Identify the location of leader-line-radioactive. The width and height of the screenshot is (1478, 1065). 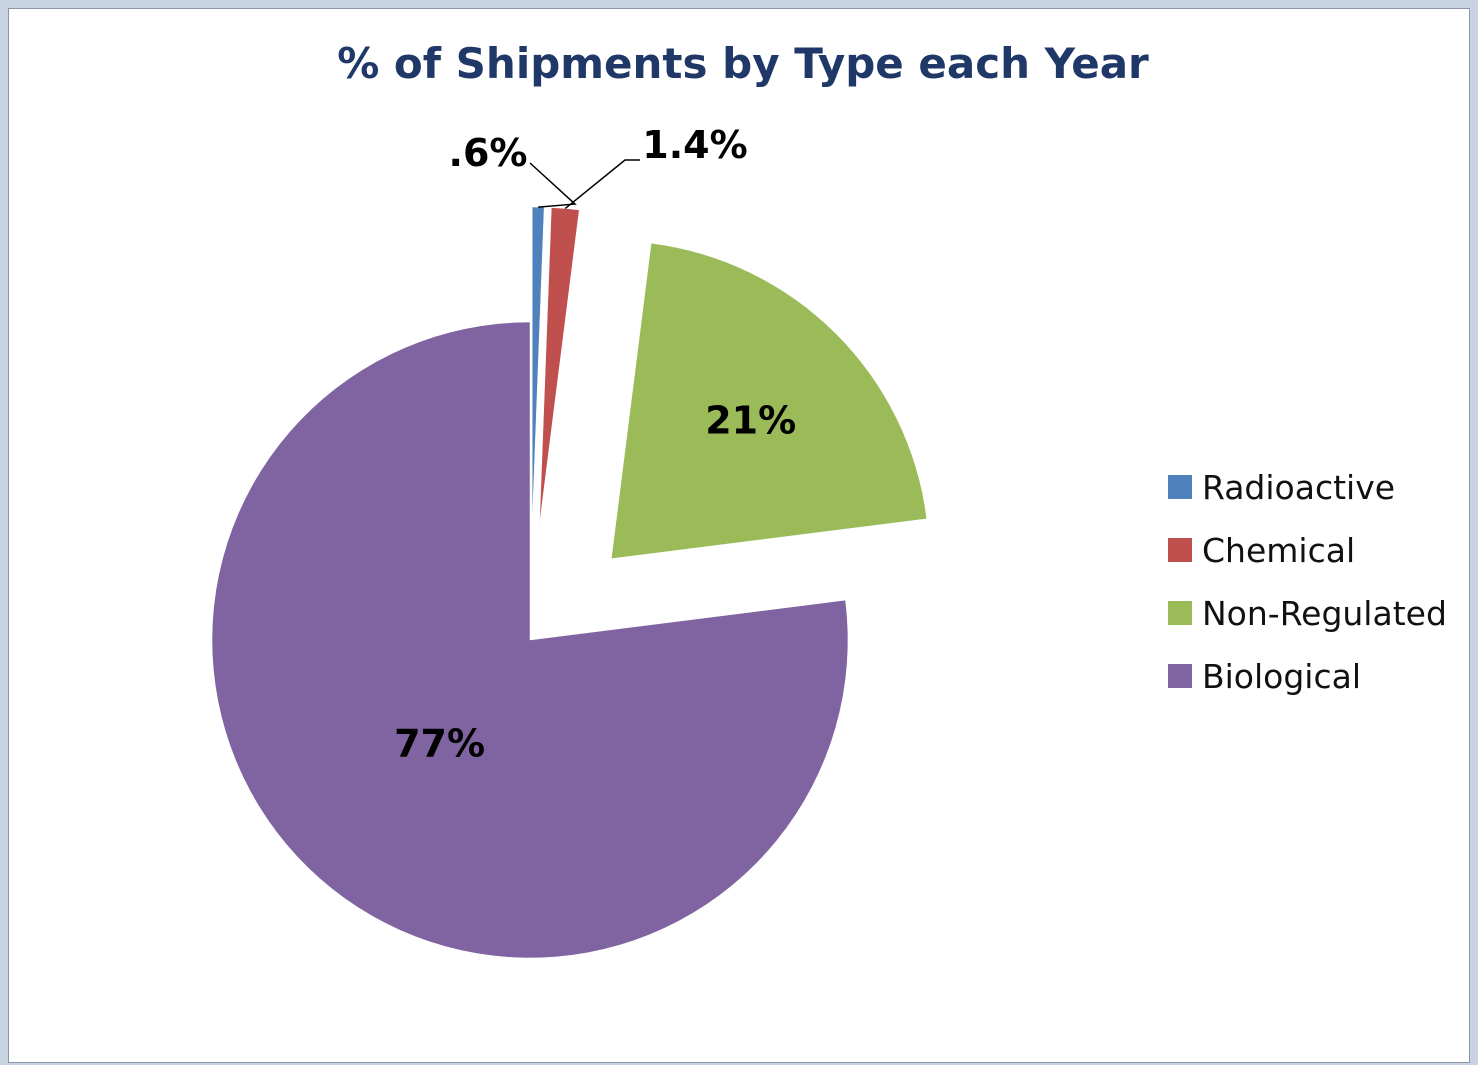
(553, 185).